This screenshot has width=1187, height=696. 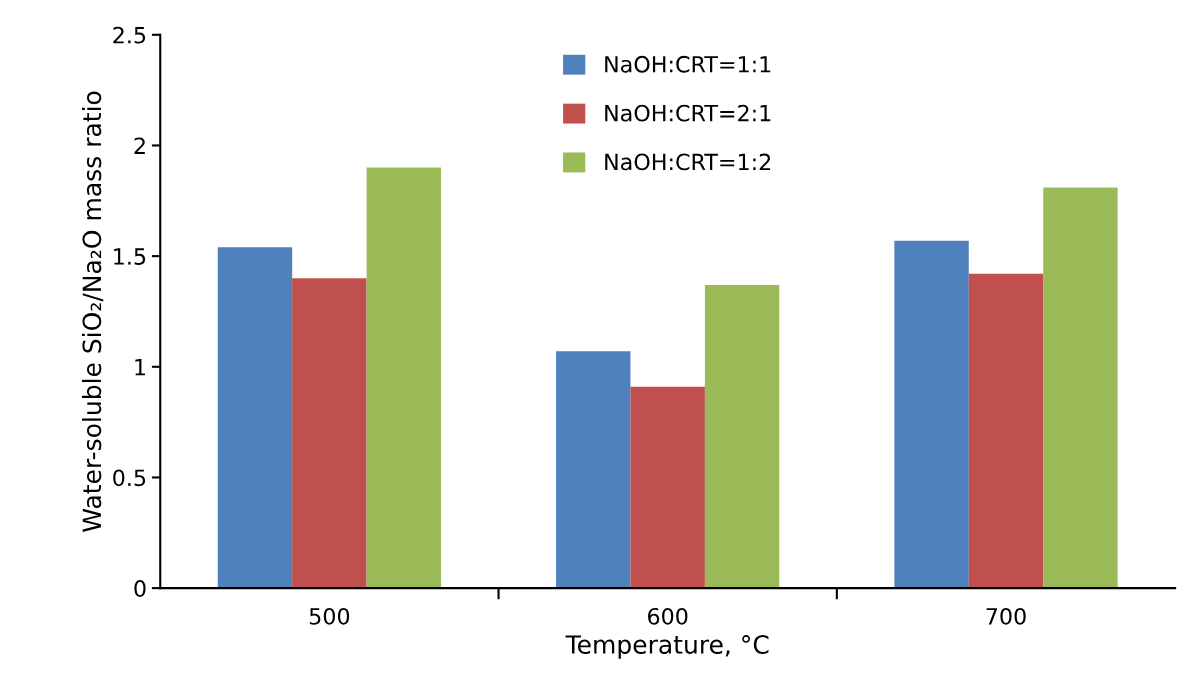 What do you see at coordinates (1006, 616) in the screenshot?
I see `x-tick-label: 700` at bounding box center [1006, 616].